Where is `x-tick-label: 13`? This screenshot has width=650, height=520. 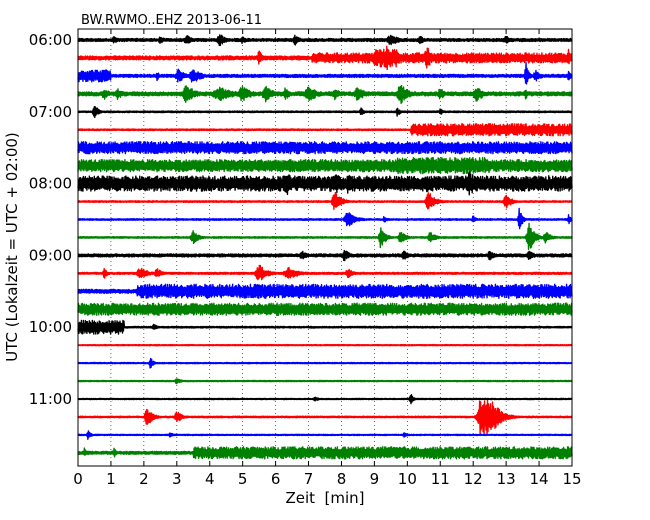
x-tick-label: 13 is located at coordinates (506, 479).